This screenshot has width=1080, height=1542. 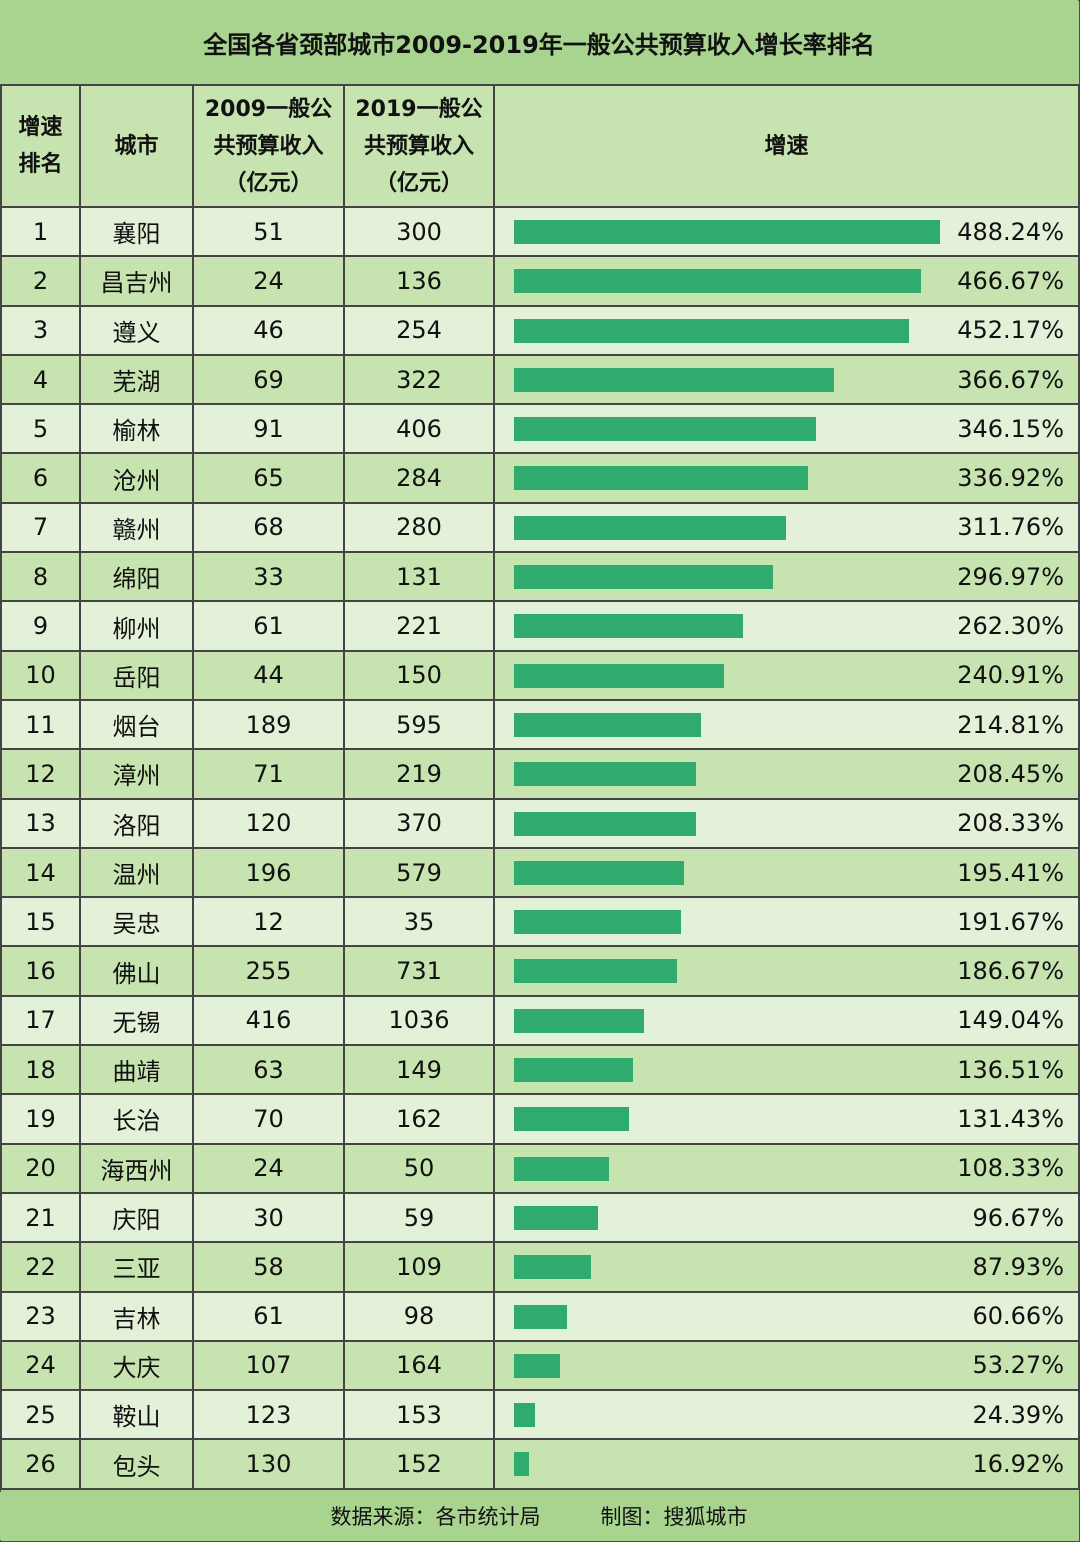 I want to click on growth-label: 296.97%, so click(x=1010, y=576).